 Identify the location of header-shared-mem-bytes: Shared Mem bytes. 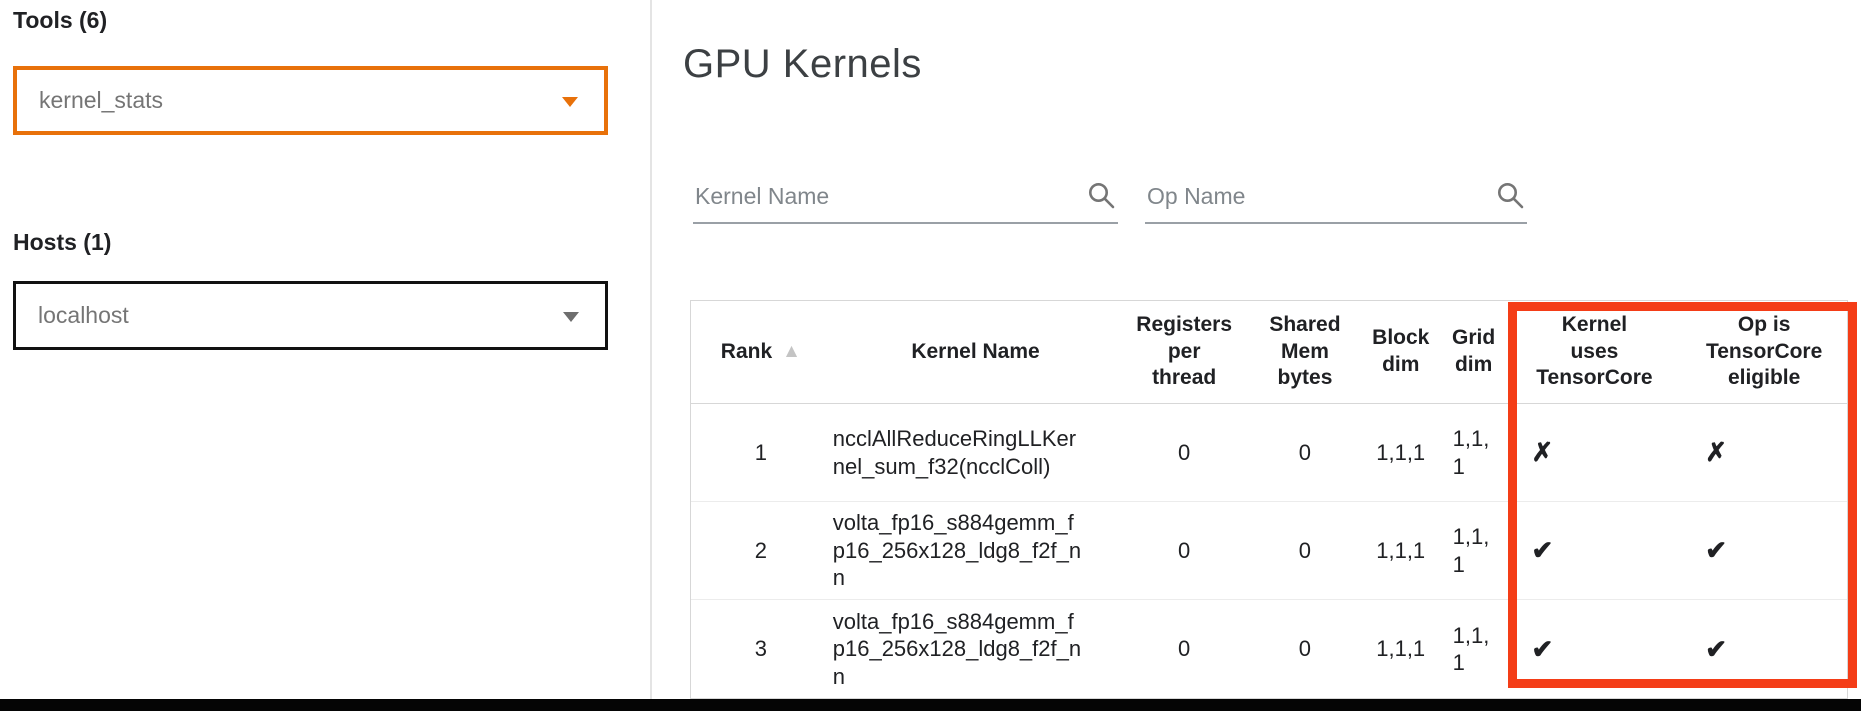
(1305, 351).